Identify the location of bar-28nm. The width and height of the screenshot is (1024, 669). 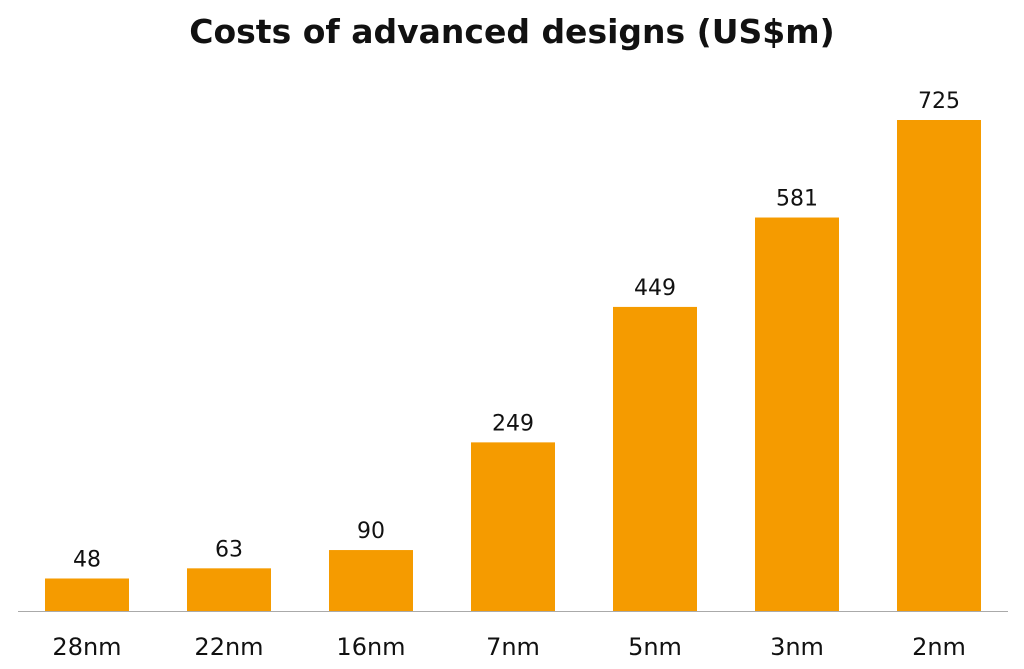
(87, 594).